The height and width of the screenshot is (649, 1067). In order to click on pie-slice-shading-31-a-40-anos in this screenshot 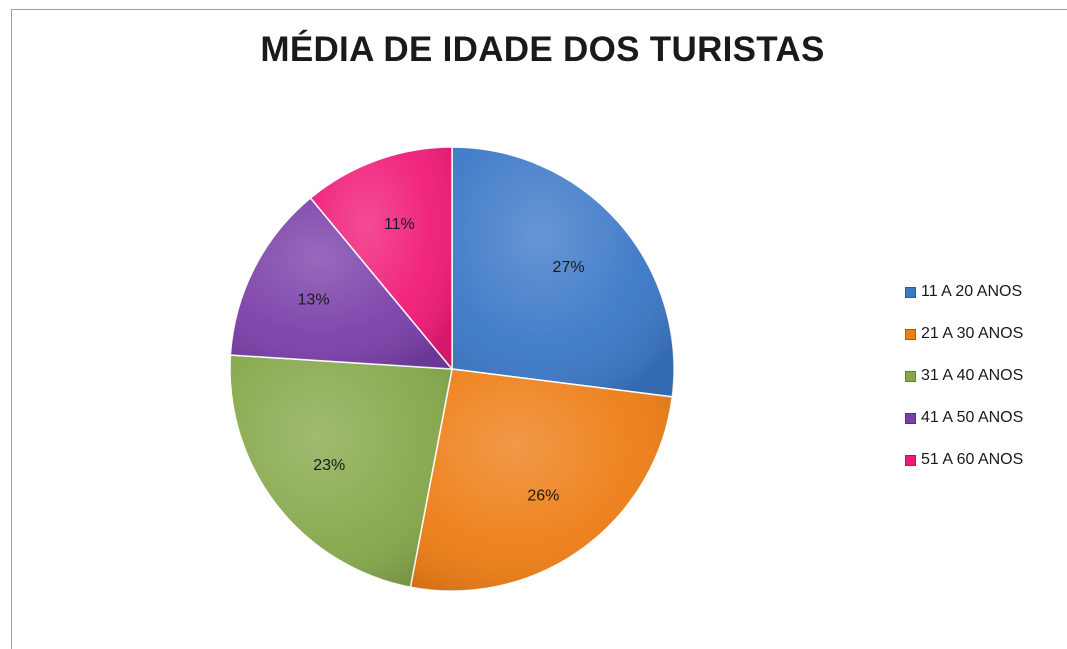, I will do `click(341, 471)`.